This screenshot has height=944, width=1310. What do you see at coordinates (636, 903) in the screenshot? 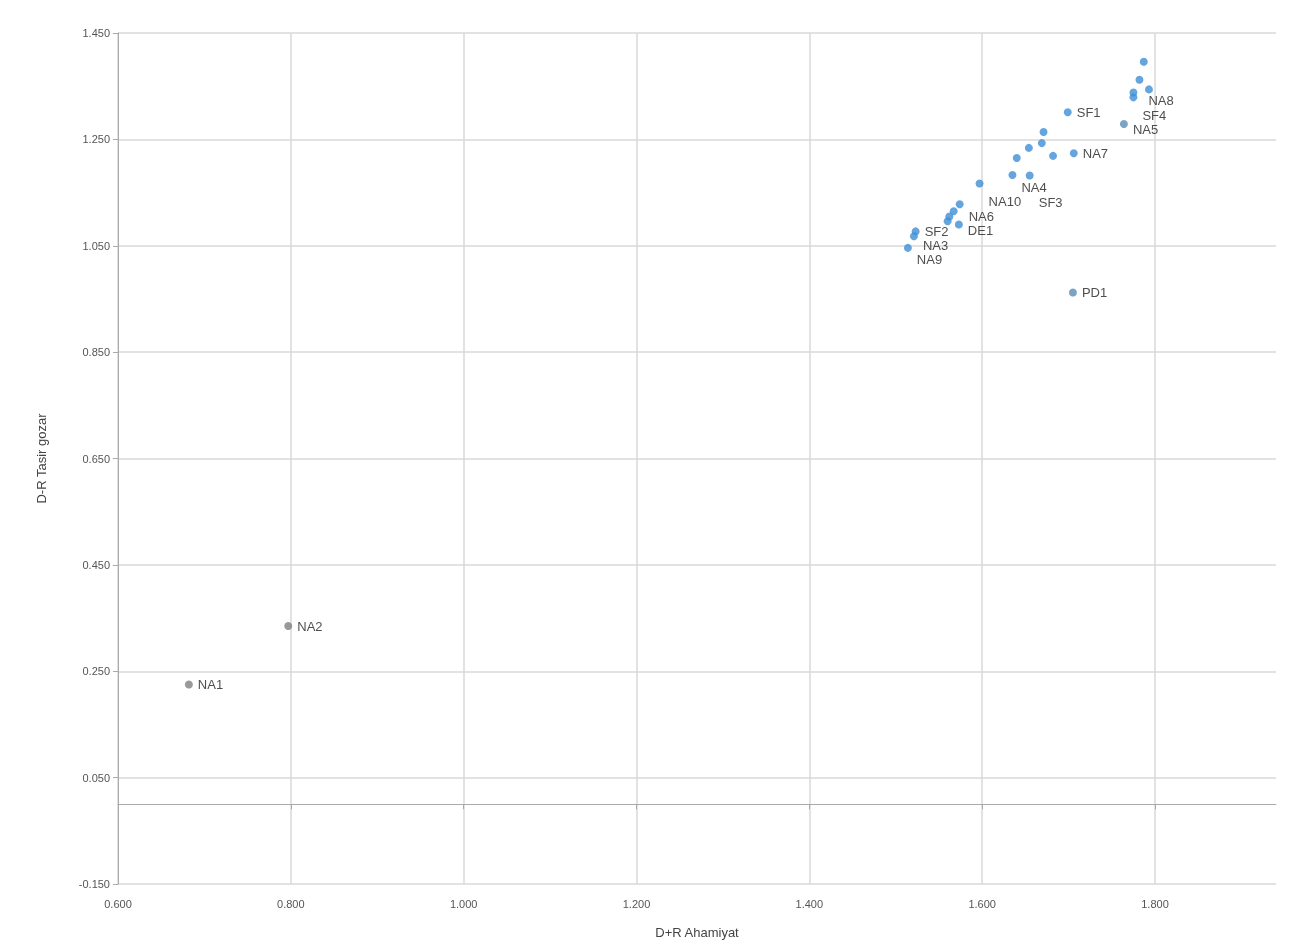
I see `x-tick-label: 1.200` at bounding box center [636, 903].